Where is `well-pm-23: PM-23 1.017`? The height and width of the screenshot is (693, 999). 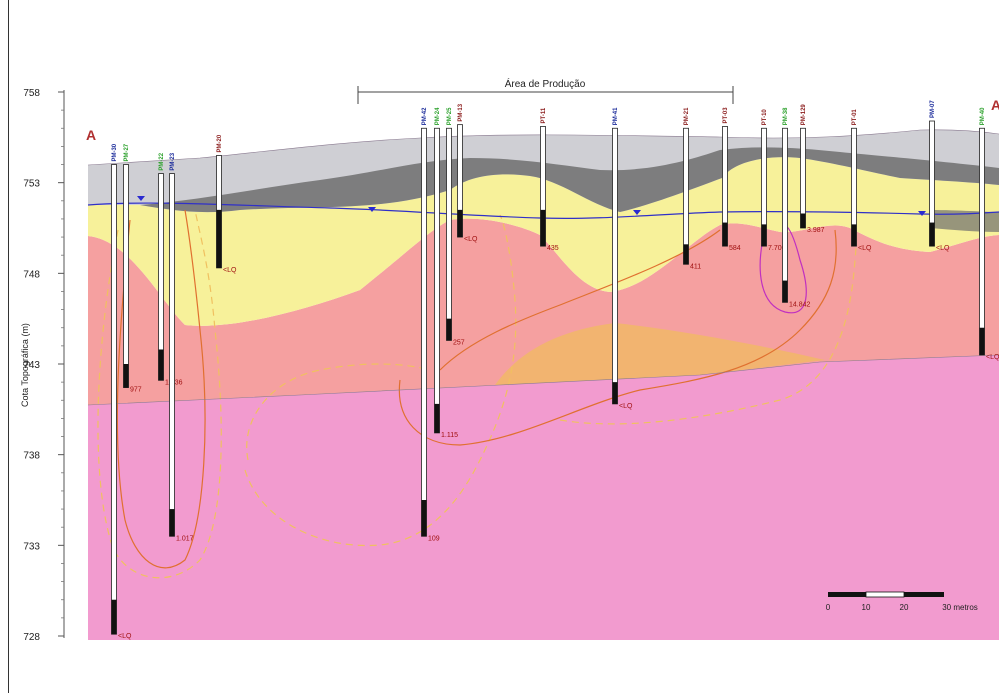
well-pm-23: PM-23 1.017 is located at coordinates (181, 347).